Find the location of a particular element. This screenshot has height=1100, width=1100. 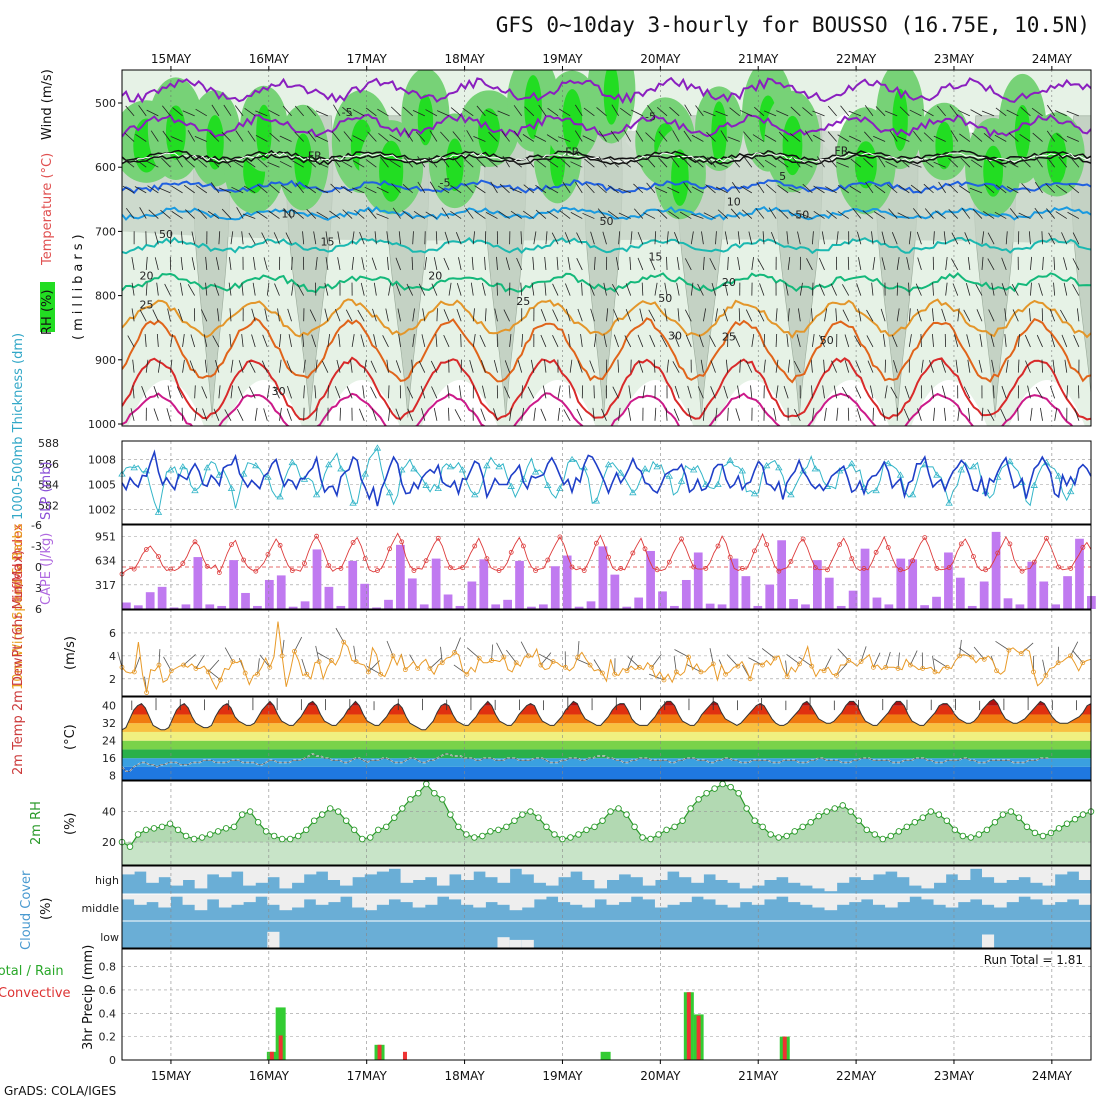

ylabel-cloud: Cloud Cover is located at coordinates (26, 910).